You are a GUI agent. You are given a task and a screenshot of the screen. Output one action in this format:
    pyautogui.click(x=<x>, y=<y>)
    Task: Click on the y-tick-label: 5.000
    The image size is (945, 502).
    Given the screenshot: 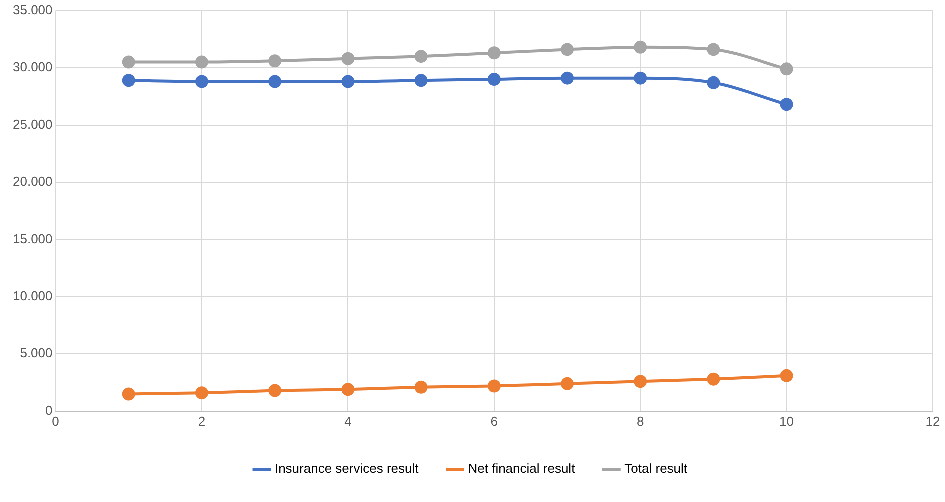 What is the action you would take?
    pyautogui.click(x=36, y=353)
    